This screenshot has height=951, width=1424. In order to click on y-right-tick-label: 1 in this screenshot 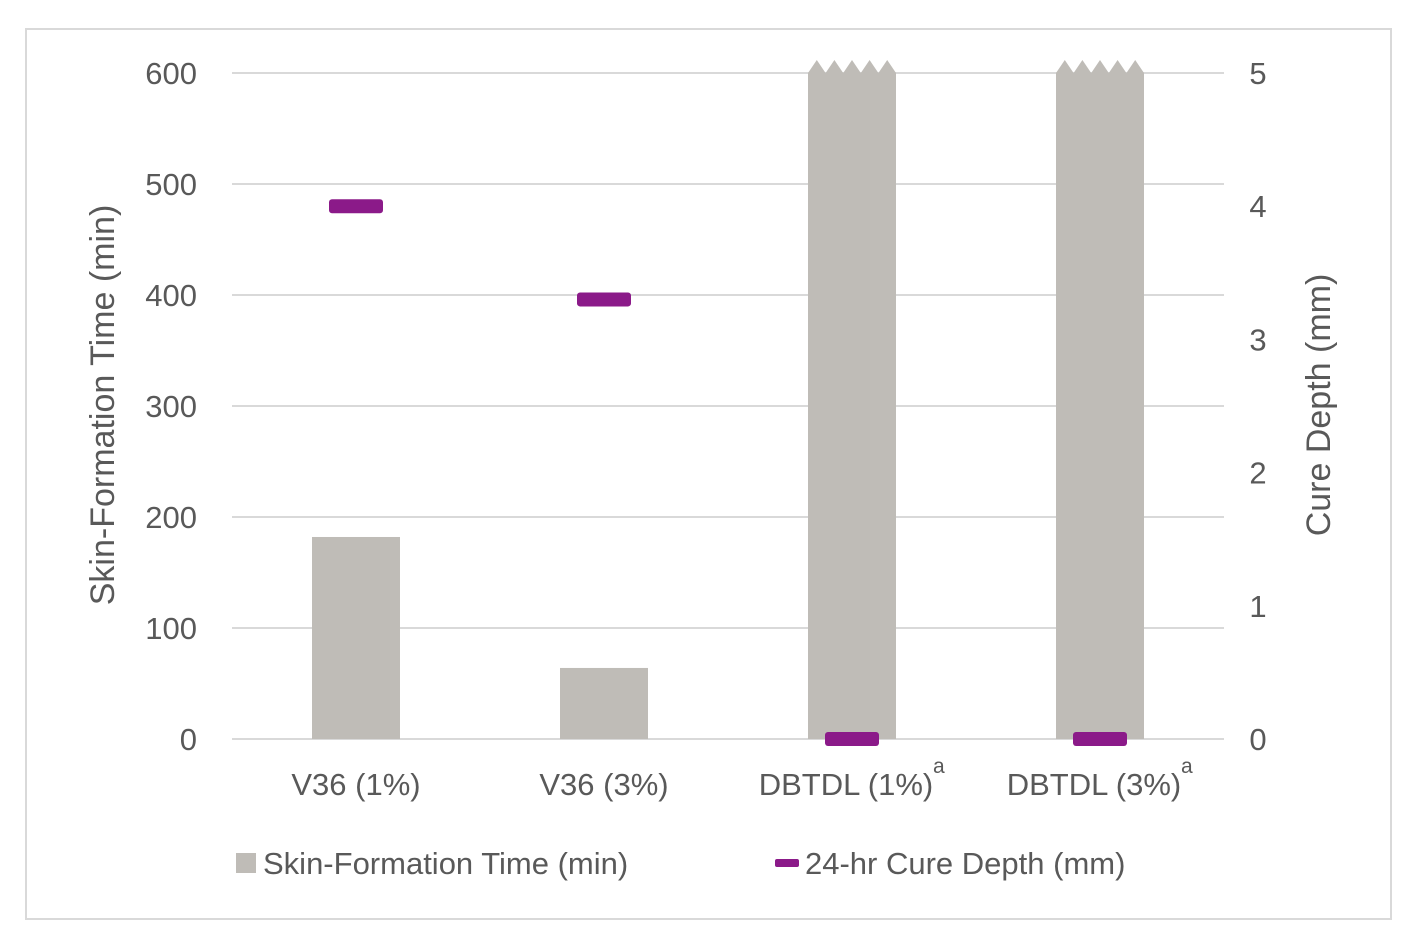, I will do `click(1257, 606)`.